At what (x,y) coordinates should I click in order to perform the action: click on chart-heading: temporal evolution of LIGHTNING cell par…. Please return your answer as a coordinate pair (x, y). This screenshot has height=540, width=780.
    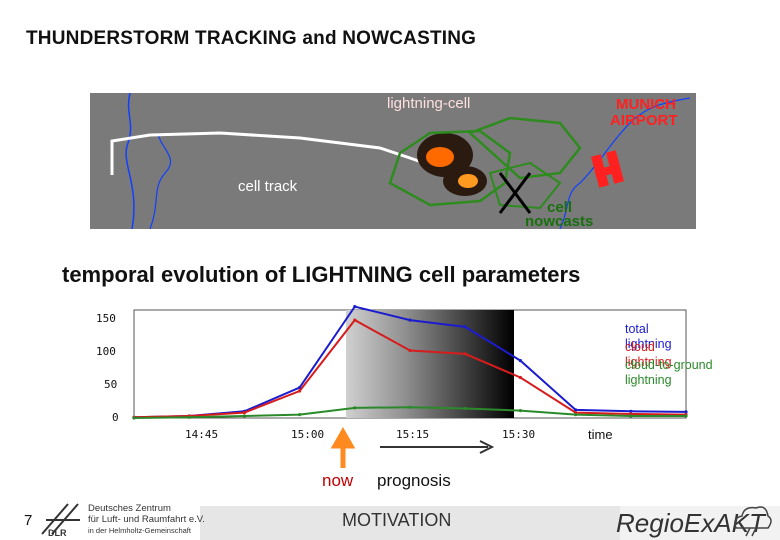
    Looking at the image, I should click on (321, 274).